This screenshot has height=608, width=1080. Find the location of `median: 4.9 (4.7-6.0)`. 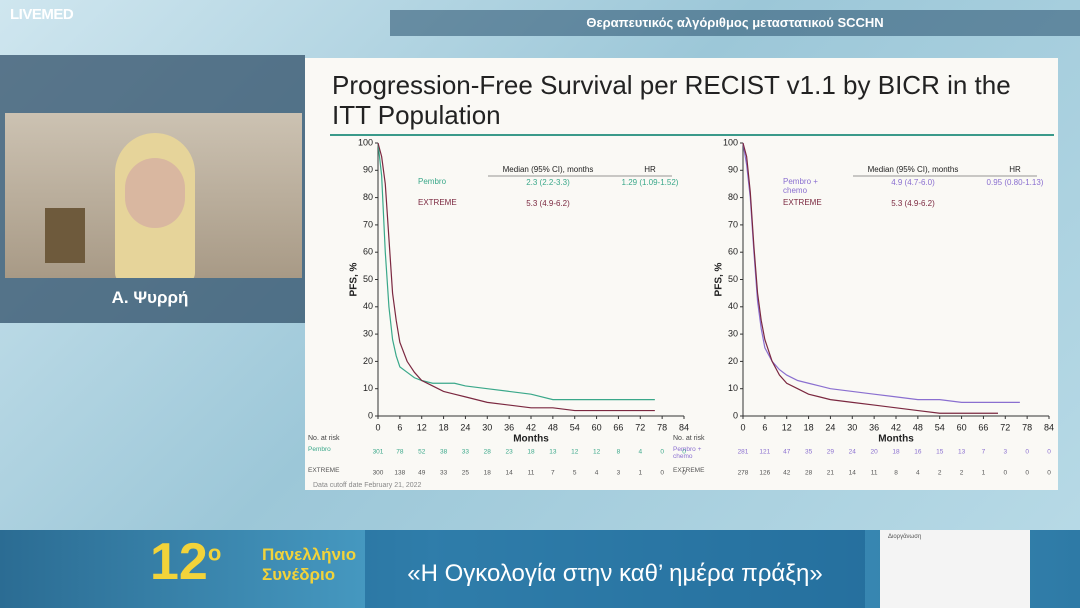

median: 4.9 (4.7-6.0) is located at coordinates (913, 182).